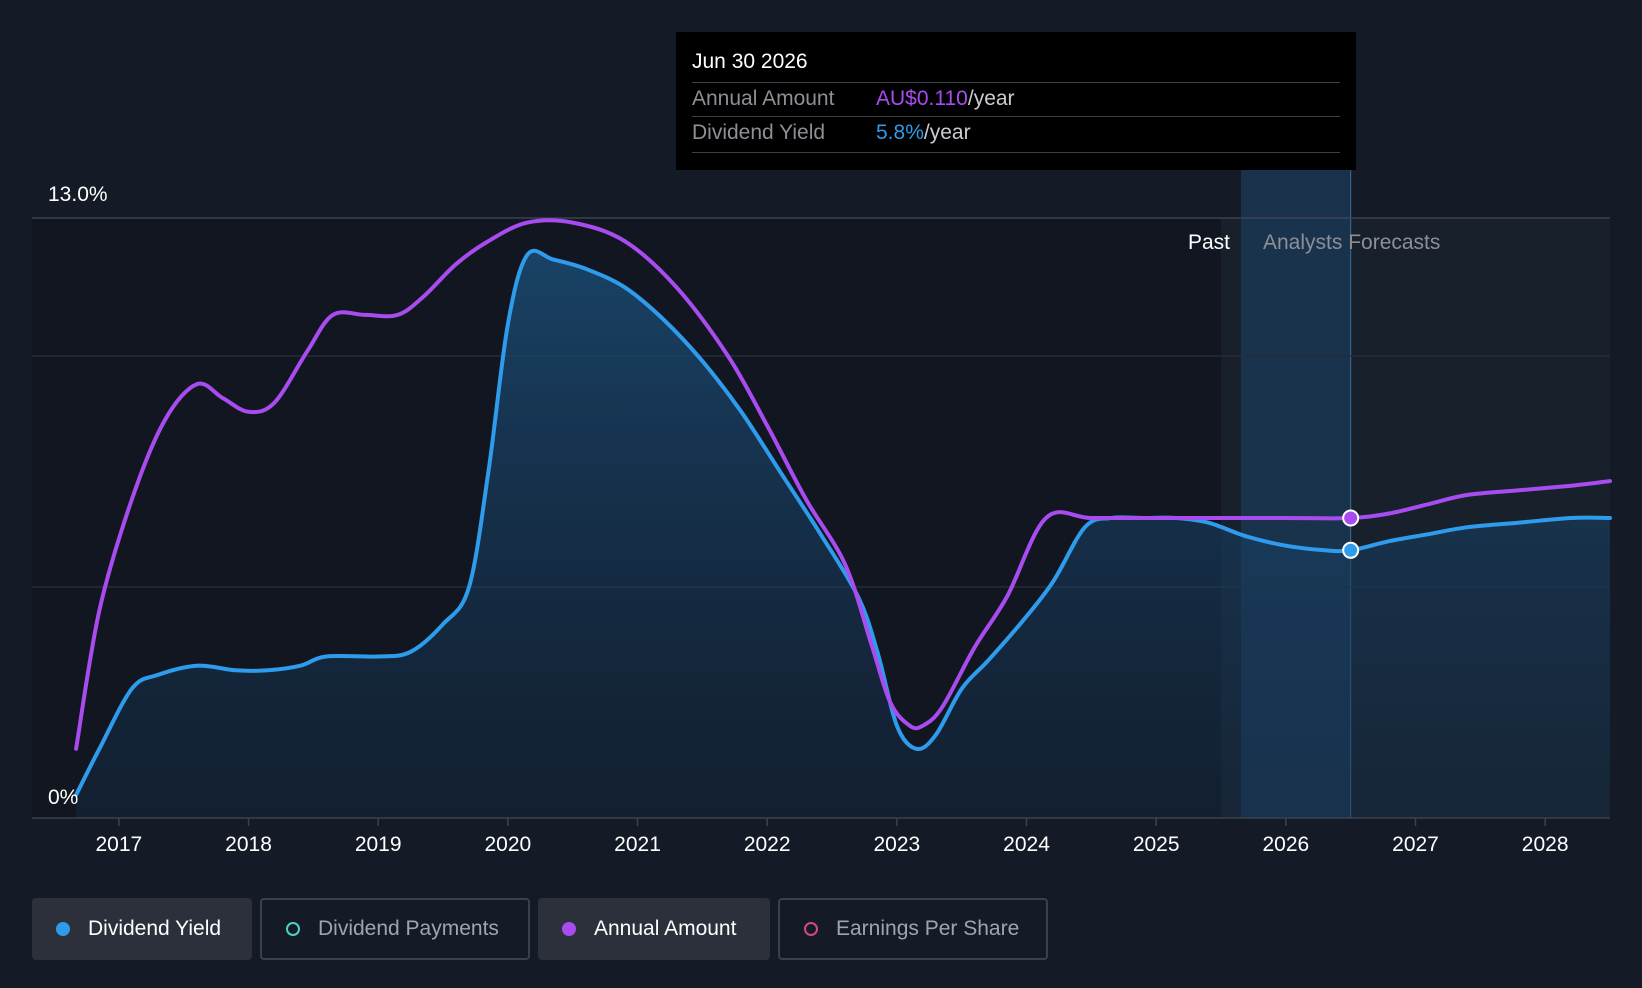  Describe the element at coordinates (767, 844) in the screenshot. I see `x-tick-label: 2022` at that location.